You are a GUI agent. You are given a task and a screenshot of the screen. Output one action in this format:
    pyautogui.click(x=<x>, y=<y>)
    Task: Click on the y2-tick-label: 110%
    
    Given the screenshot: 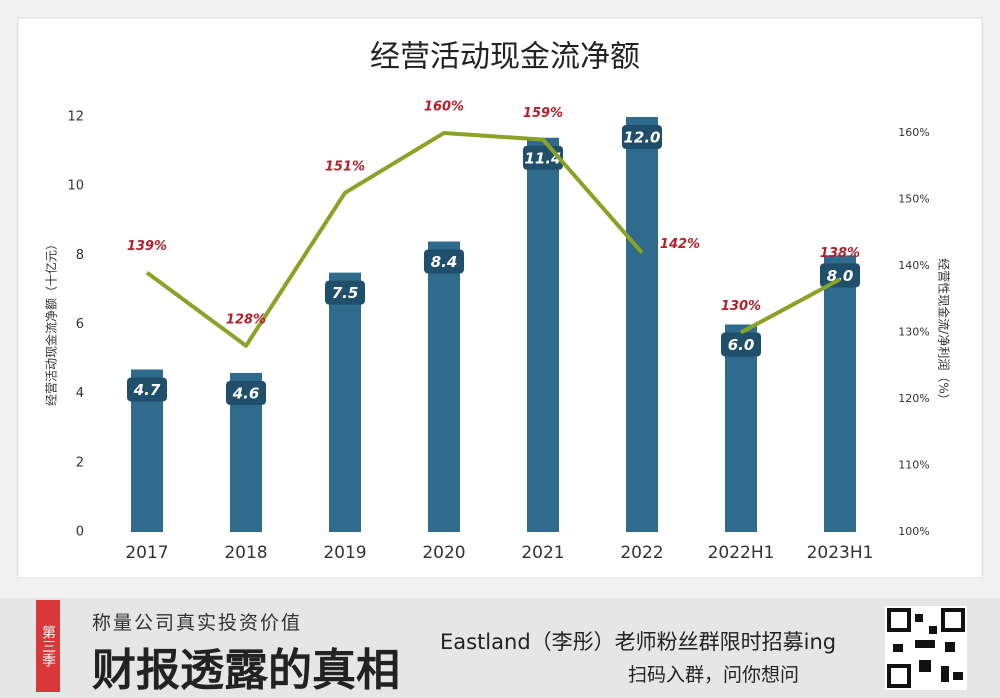 What is the action you would take?
    pyautogui.click(x=913, y=464)
    